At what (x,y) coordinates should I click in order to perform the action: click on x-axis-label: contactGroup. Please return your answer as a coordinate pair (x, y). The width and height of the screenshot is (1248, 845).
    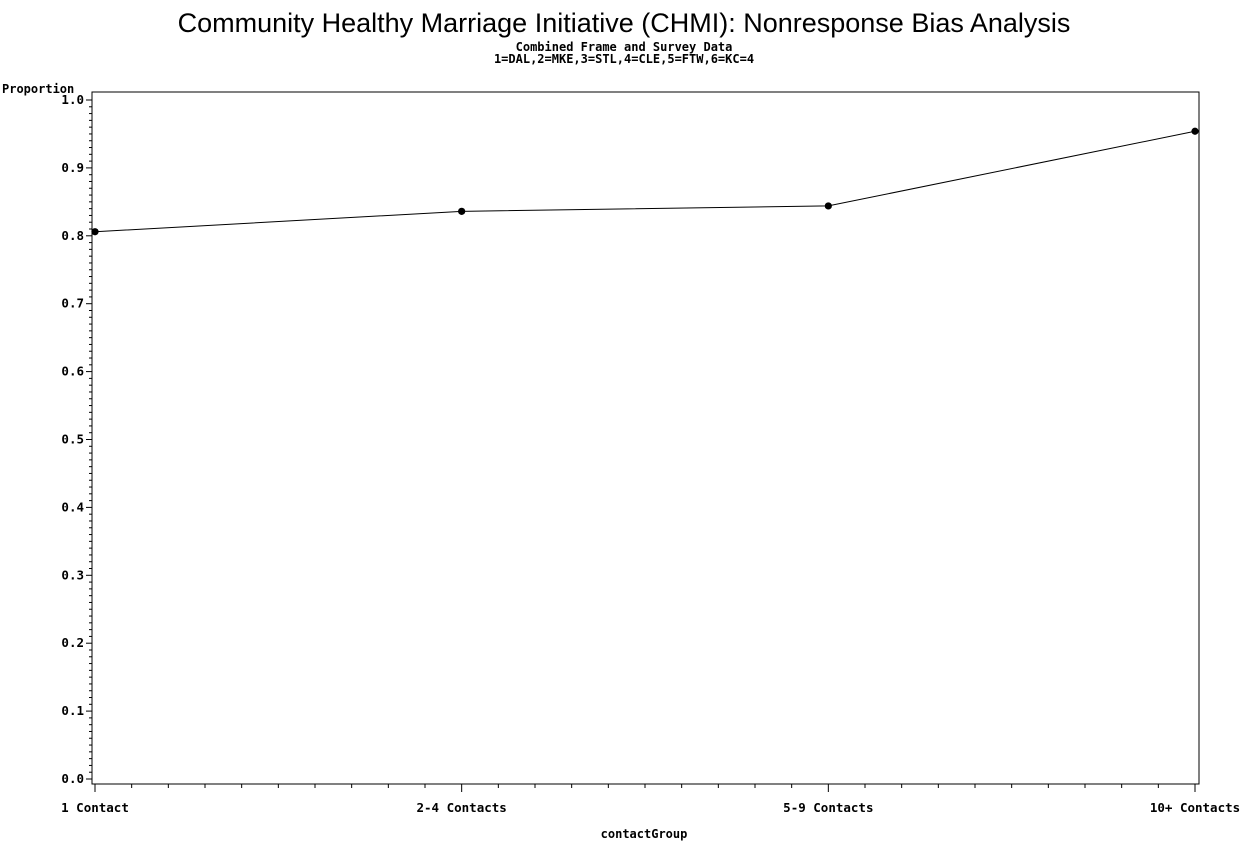
    Looking at the image, I should click on (644, 834).